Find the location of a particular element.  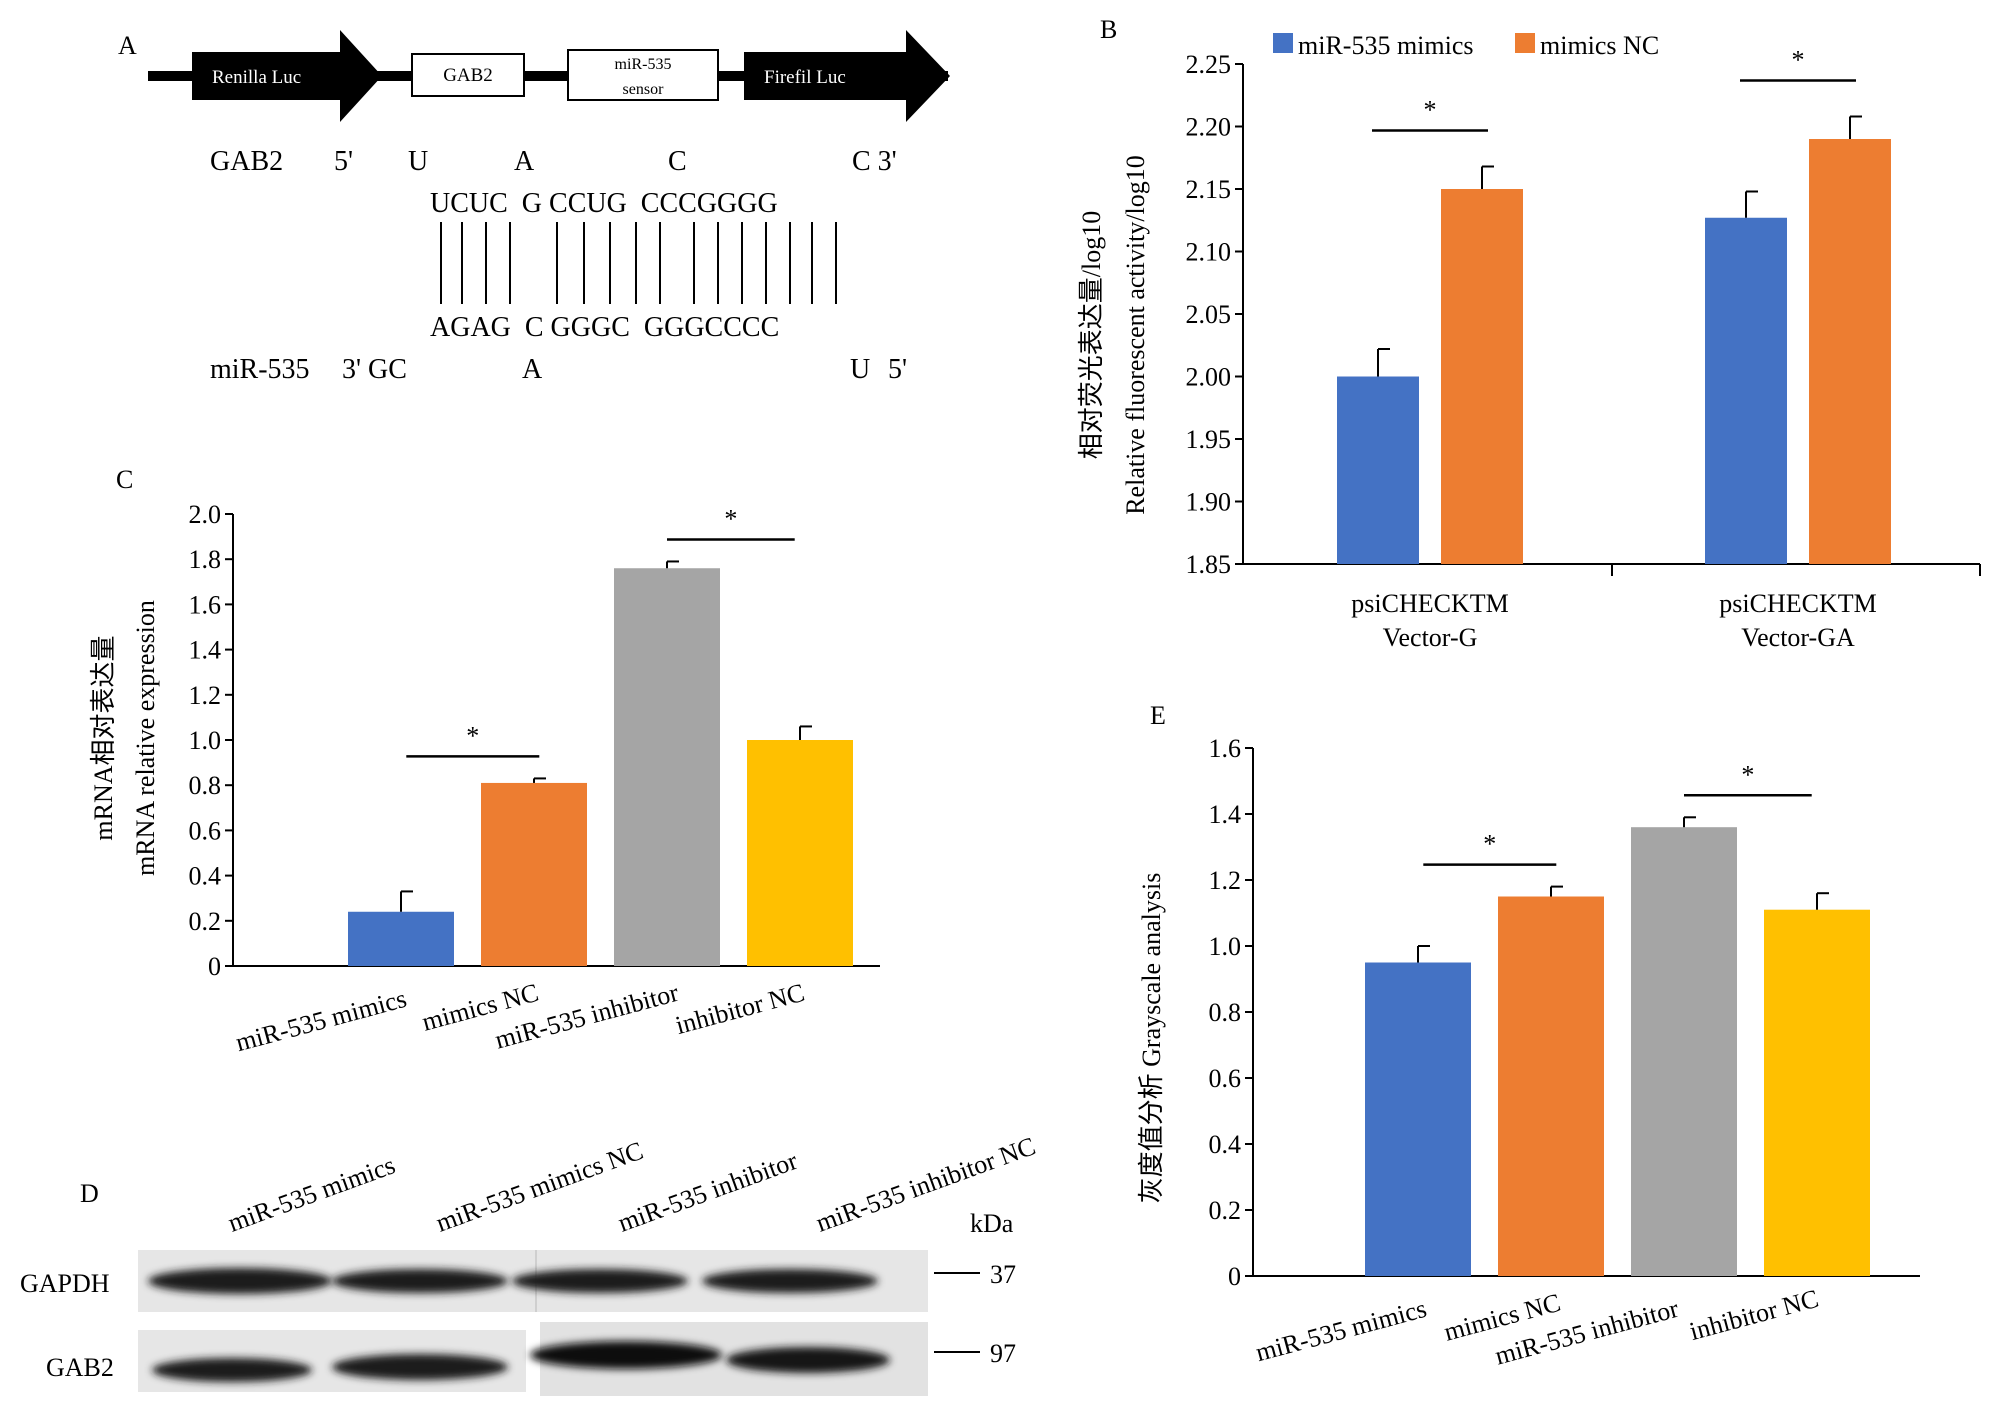

legend-mimics-nc: mimics NC is located at coordinates (1599, 45).